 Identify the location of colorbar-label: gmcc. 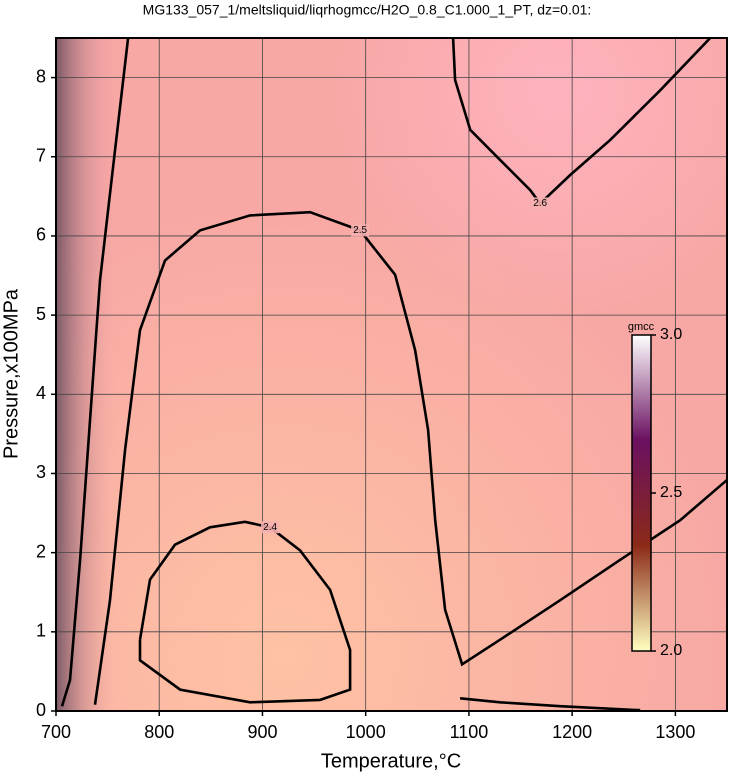
(641, 327).